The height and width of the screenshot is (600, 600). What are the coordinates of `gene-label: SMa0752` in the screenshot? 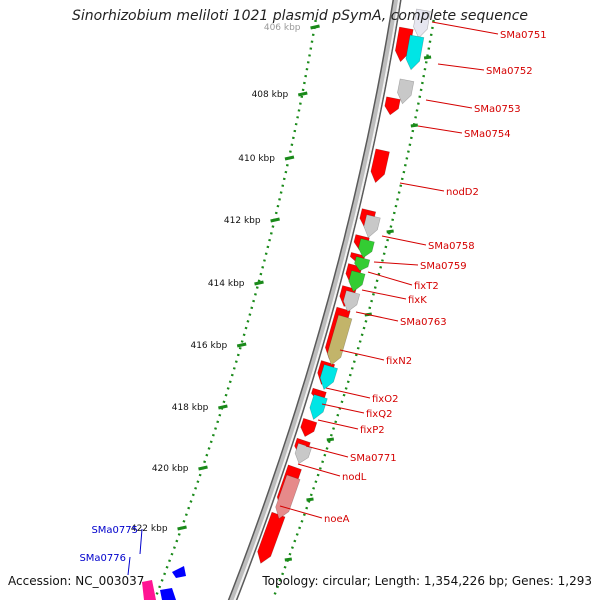 It's located at (509, 71).